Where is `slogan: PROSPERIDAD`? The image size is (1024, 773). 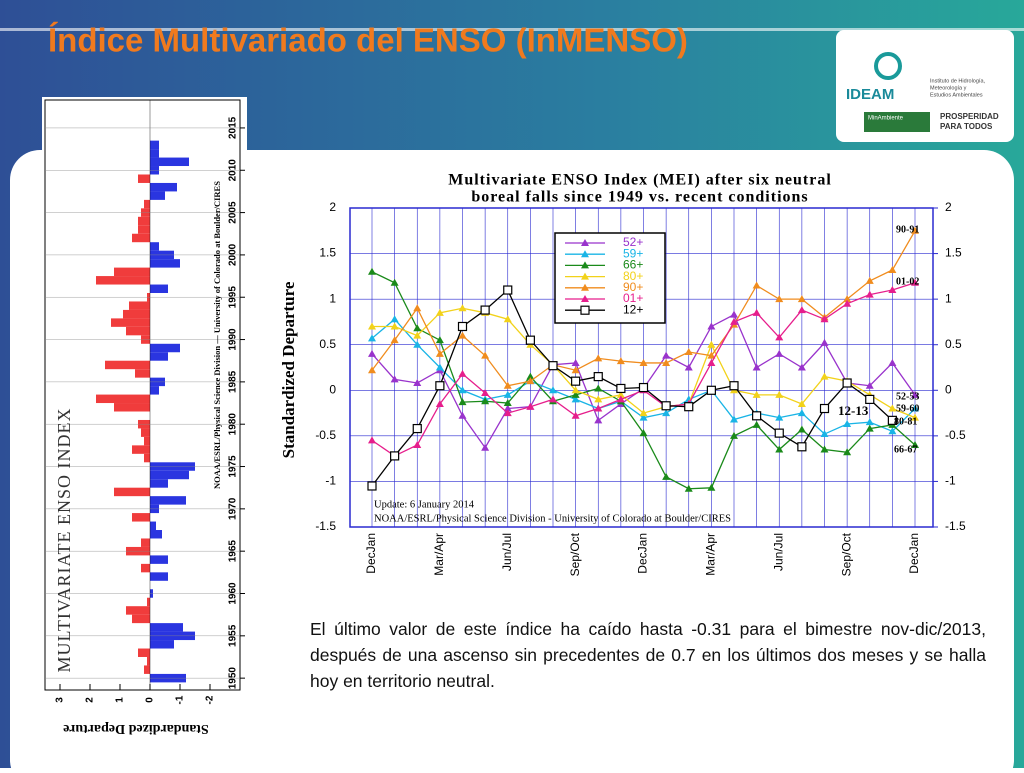 slogan: PROSPERIDAD is located at coordinates (969, 116).